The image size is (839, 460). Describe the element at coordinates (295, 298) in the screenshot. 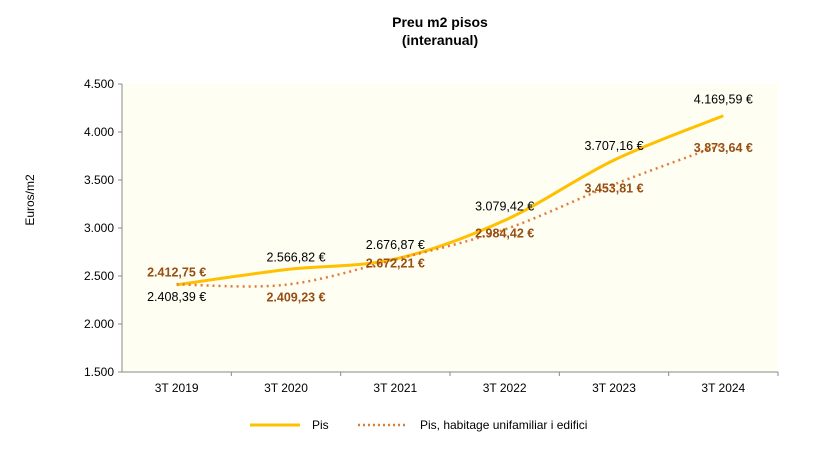

I see `data-label-pis-habitatge: 2.409,23 €` at that location.